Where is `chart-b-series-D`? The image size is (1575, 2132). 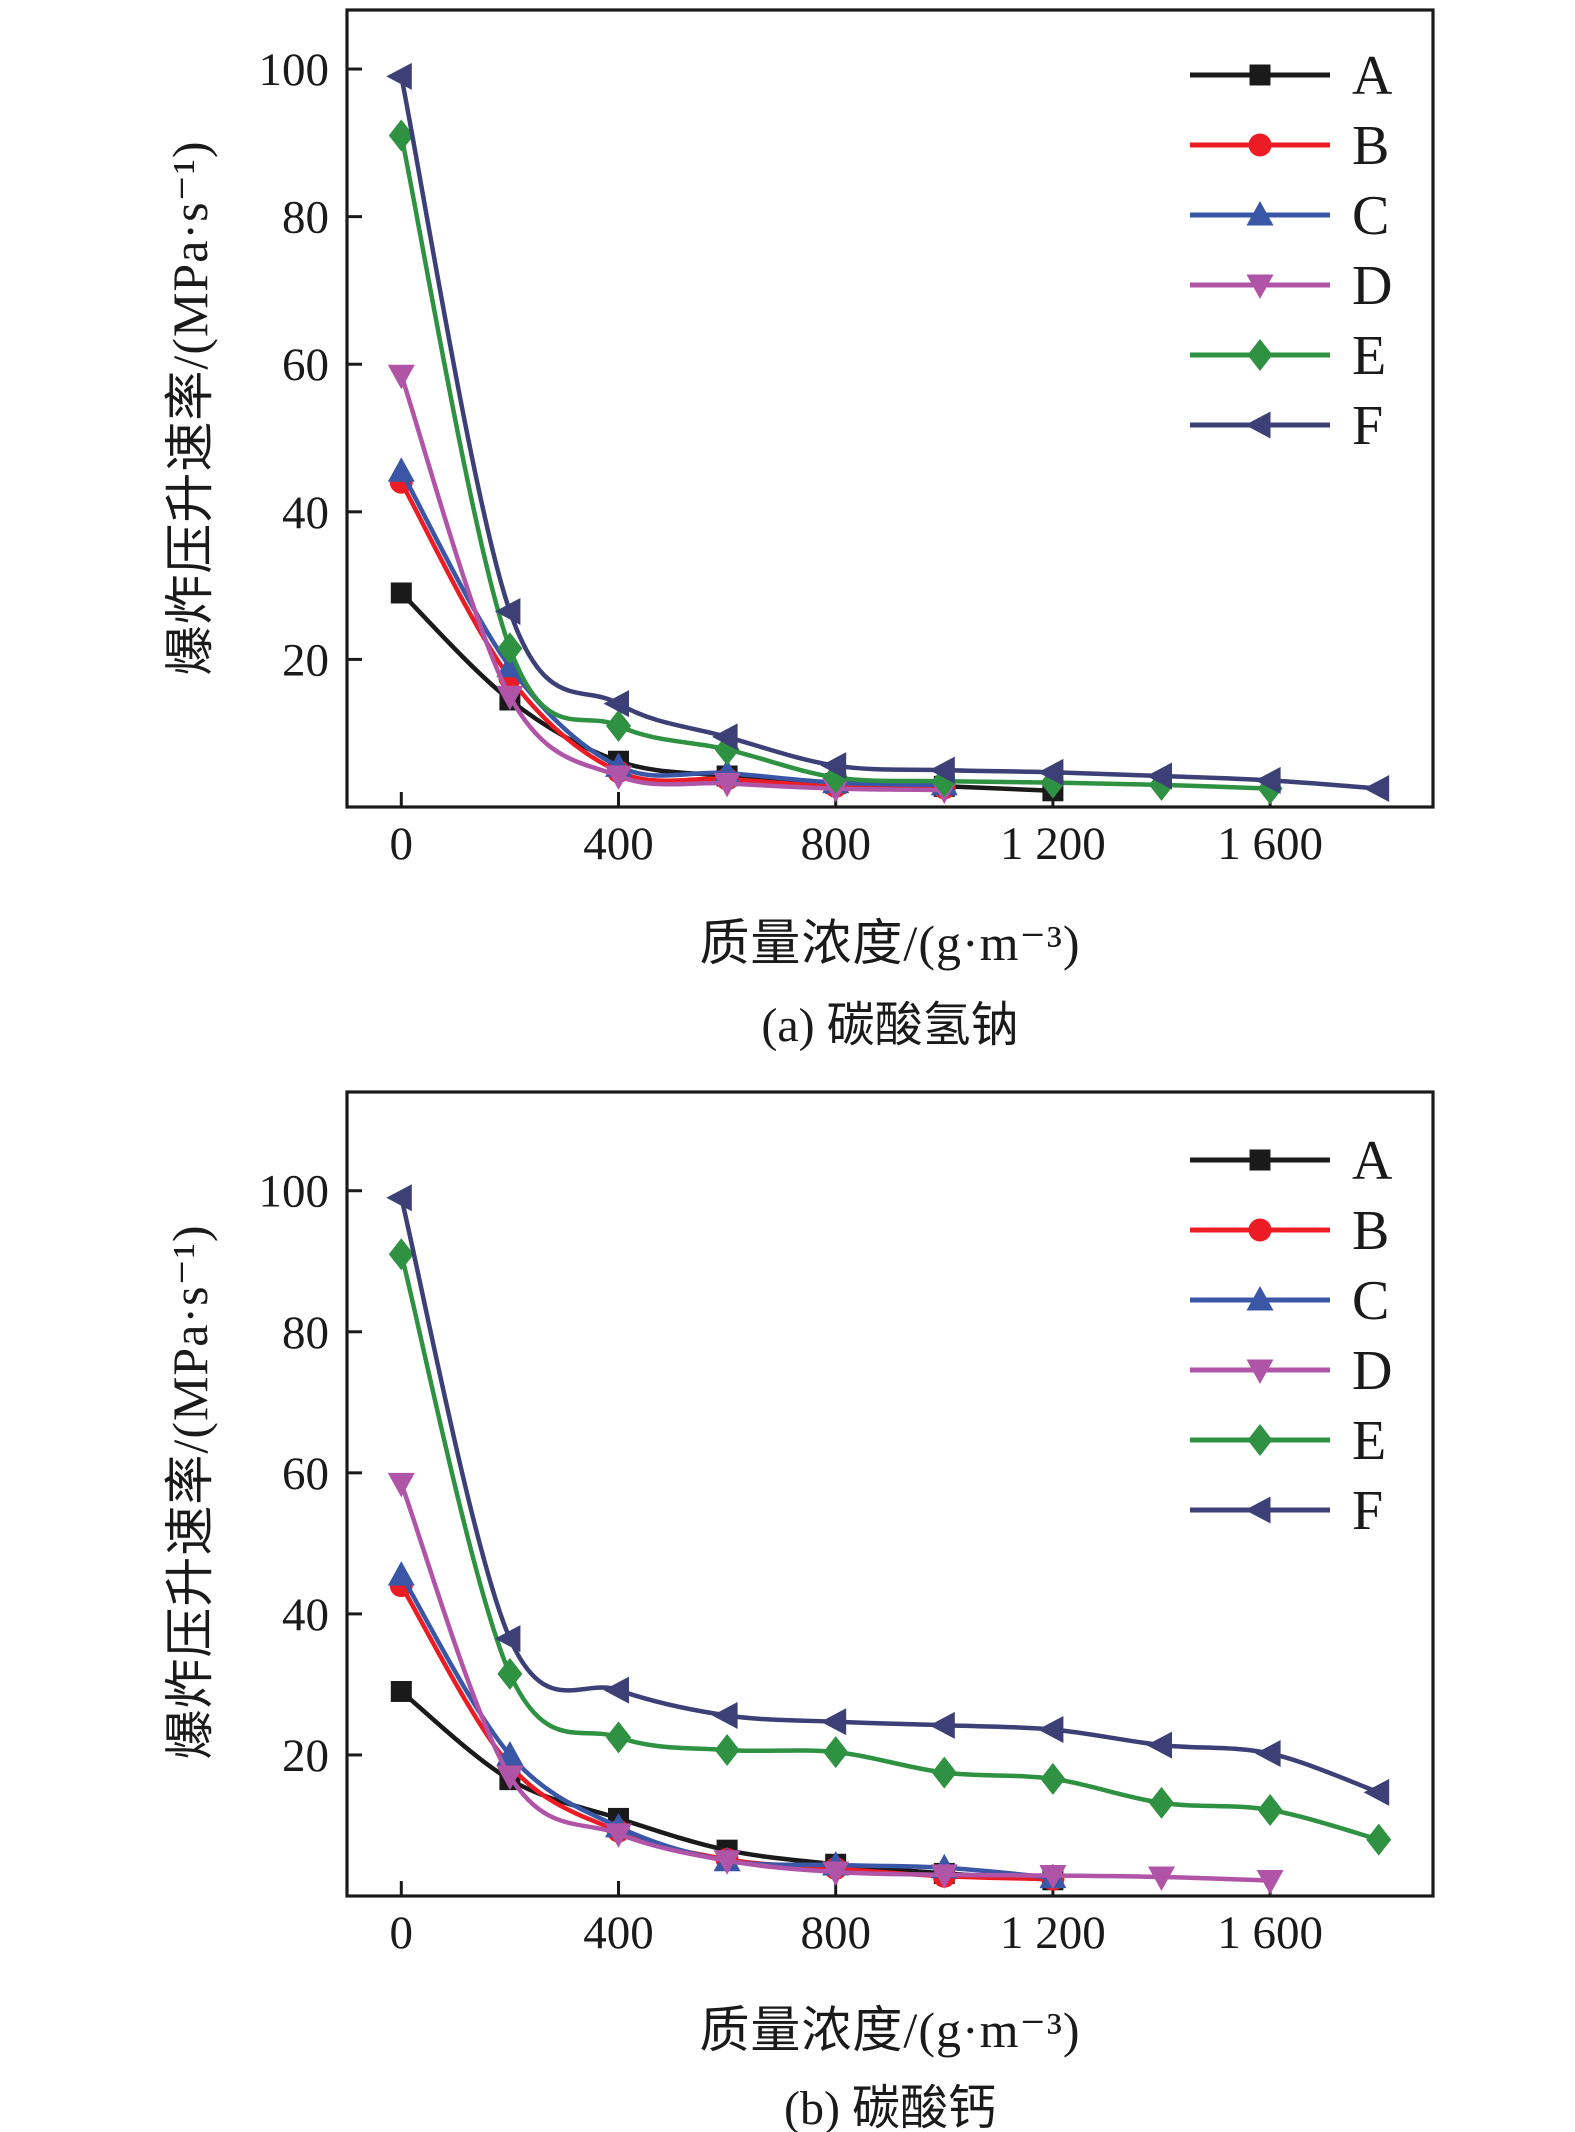
chart-b-series-D is located at coordinates (835, 1683).